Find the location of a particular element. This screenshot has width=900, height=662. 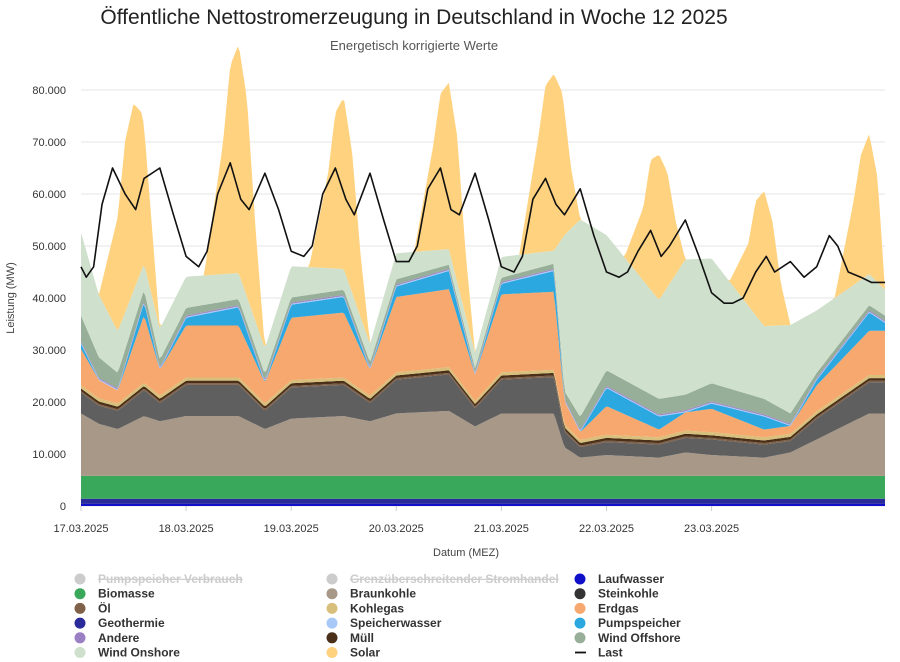

y-tick-label: 50.000 is located at coordinates (49, 247).